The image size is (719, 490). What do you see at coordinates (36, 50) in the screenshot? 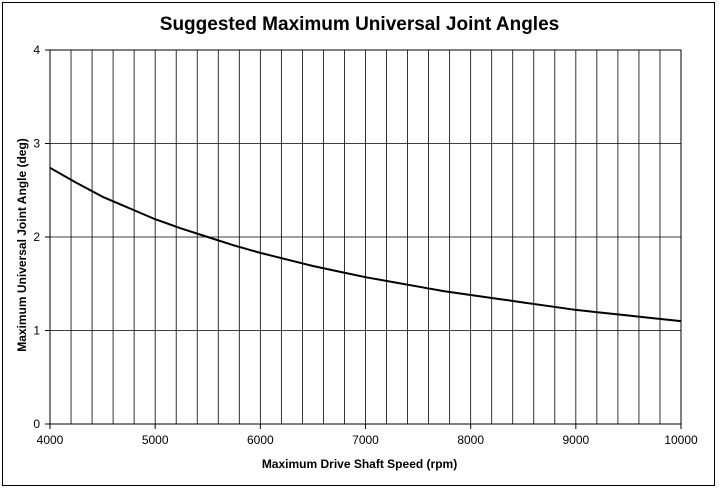
I see `y-tick-label: 4` at bounding box center [36, 50].